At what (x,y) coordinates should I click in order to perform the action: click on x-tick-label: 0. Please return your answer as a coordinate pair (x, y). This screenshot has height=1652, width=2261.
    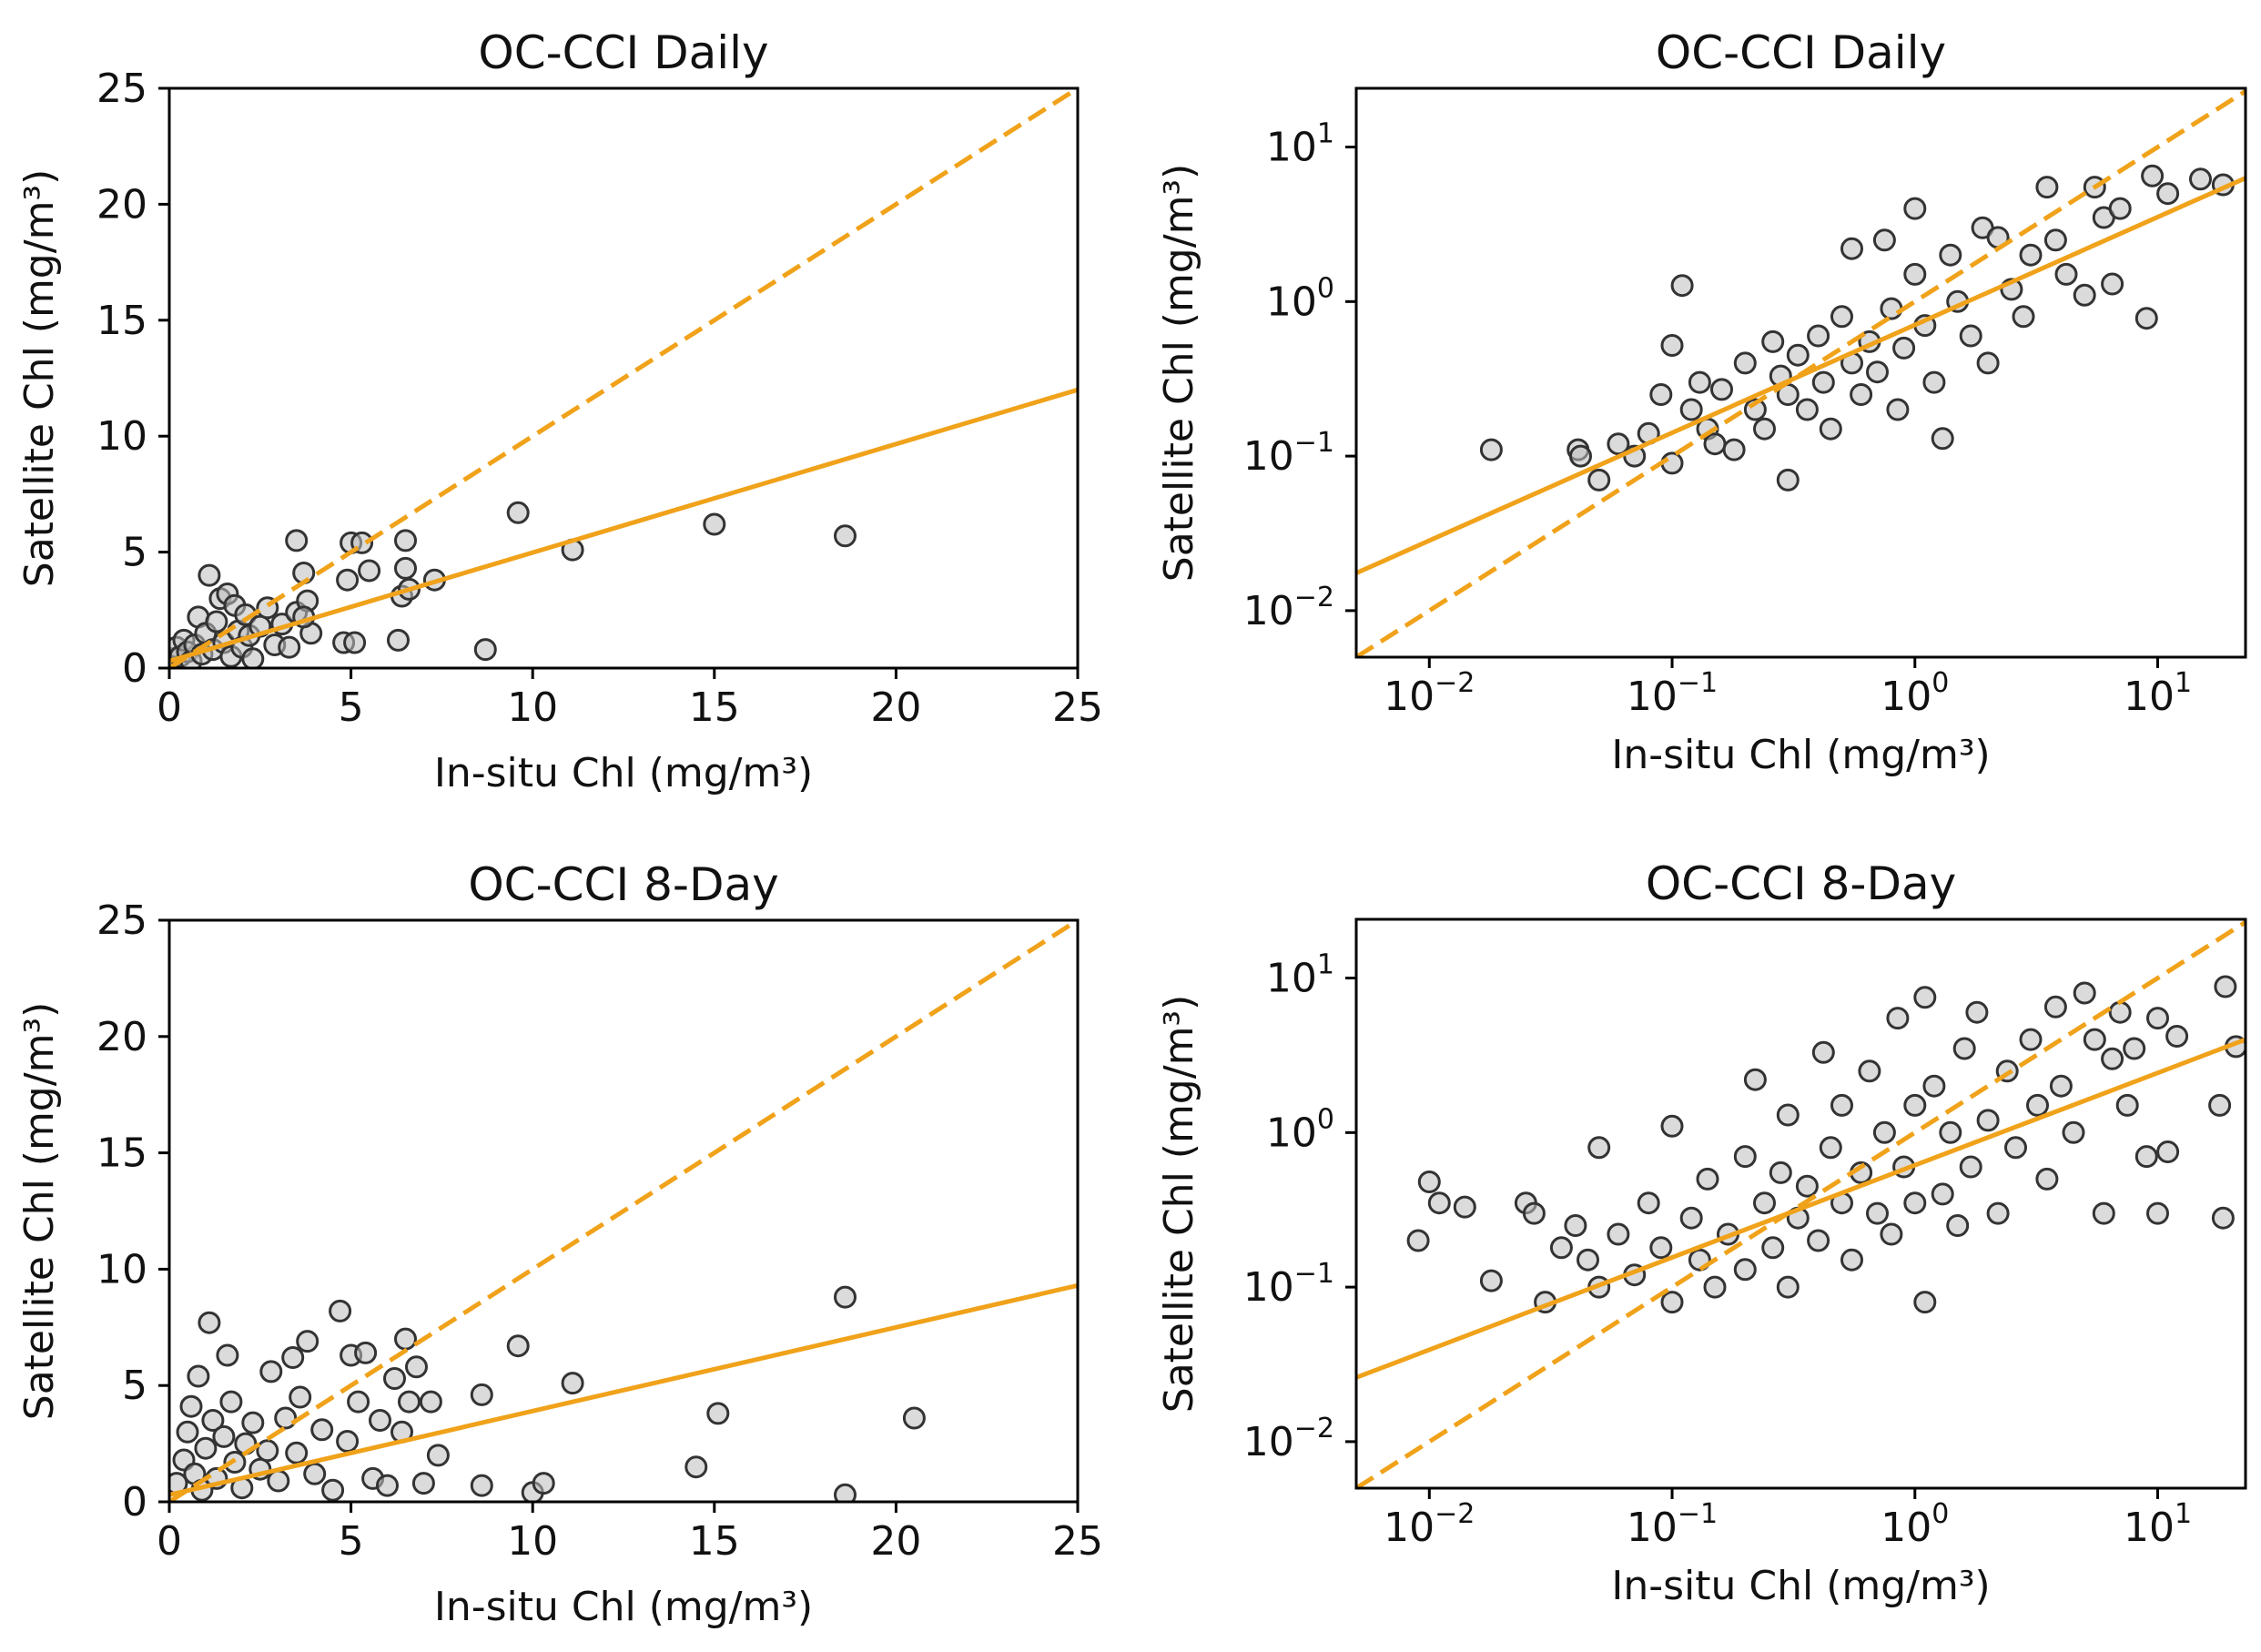
    Looking at the image, I should click on (169, 708).